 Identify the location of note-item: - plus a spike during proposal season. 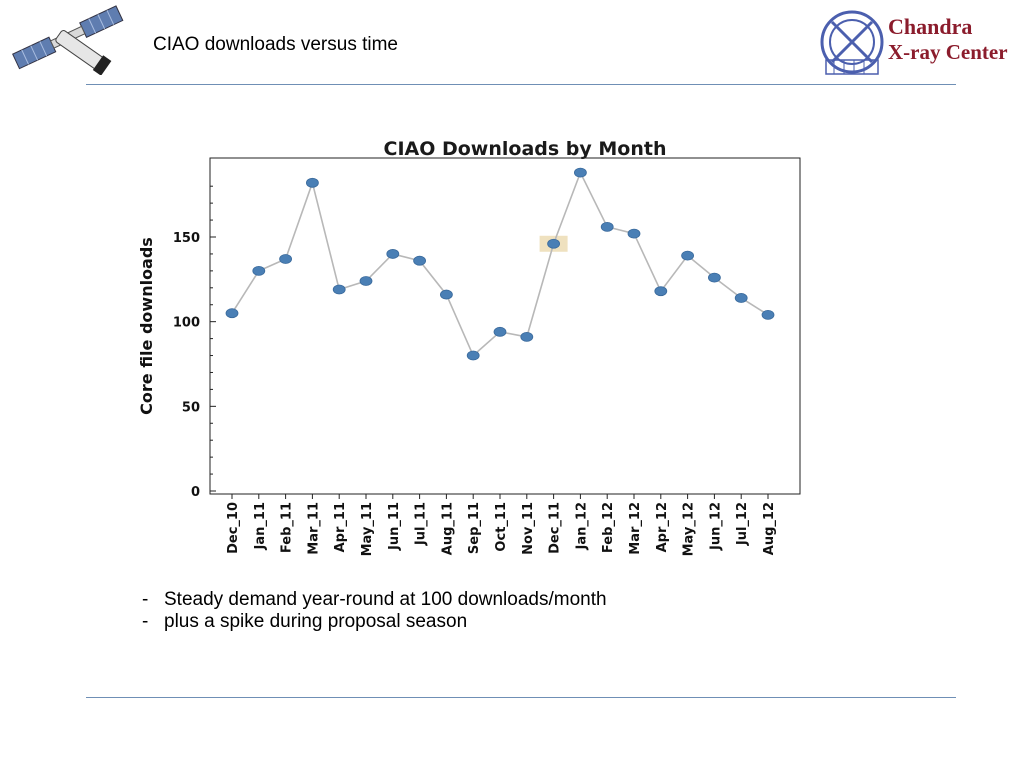
(374, 622).